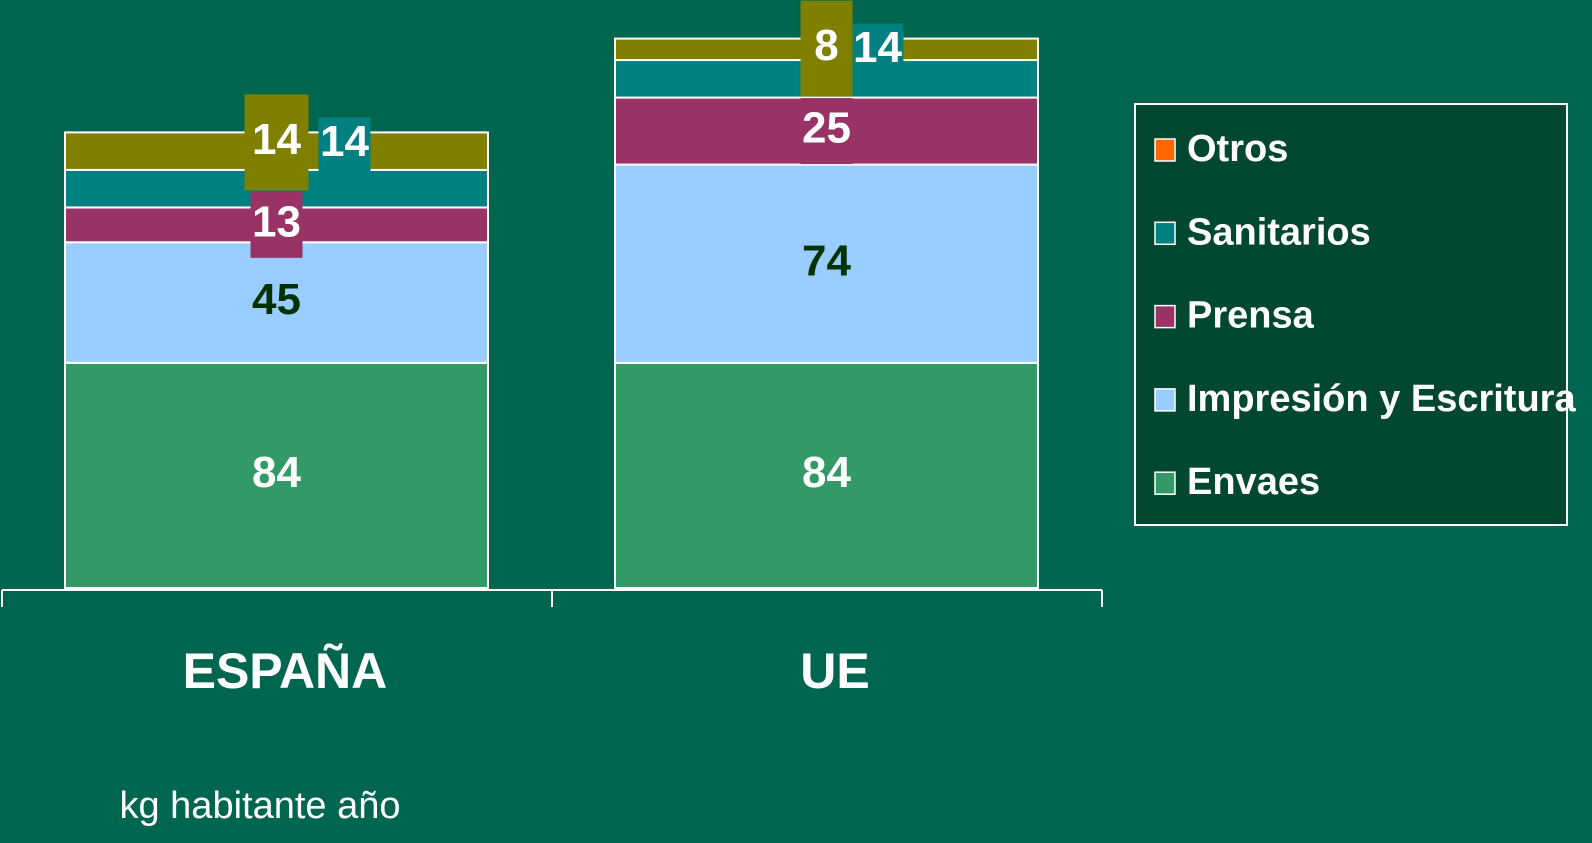 The image size is (1592, 843). Describe the element at coordinates (1381, 399) in the screenshot. I see `legend-label: Impresión y Escritura` at that location.